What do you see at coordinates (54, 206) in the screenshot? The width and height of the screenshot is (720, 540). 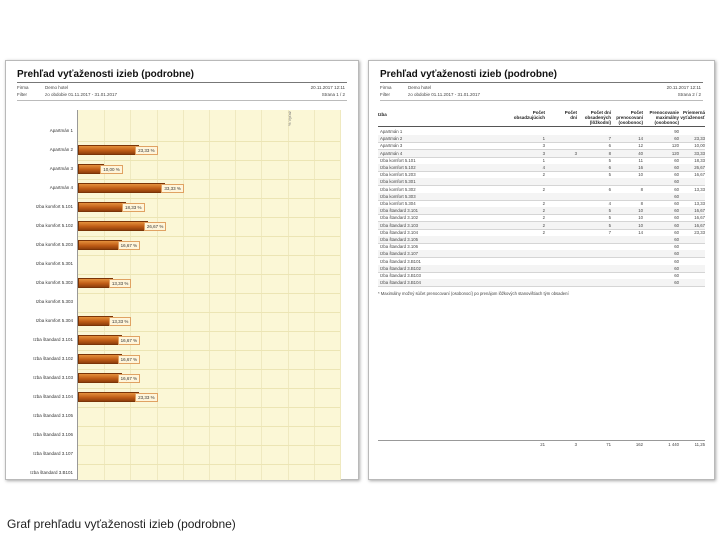 I see `chart-category-label: Izba komfort 5.101` at bounding box center [54, 206].